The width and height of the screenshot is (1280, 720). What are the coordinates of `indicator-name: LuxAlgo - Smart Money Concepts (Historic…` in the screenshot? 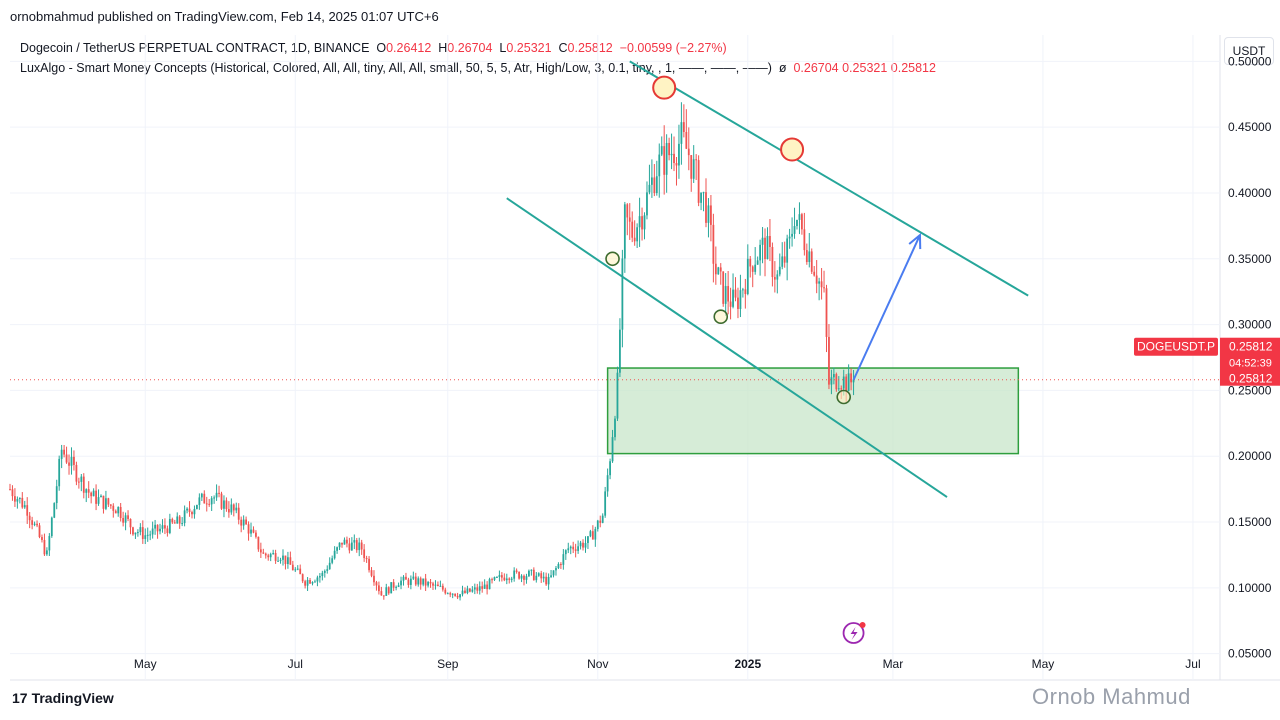 It's located at (396, 68).